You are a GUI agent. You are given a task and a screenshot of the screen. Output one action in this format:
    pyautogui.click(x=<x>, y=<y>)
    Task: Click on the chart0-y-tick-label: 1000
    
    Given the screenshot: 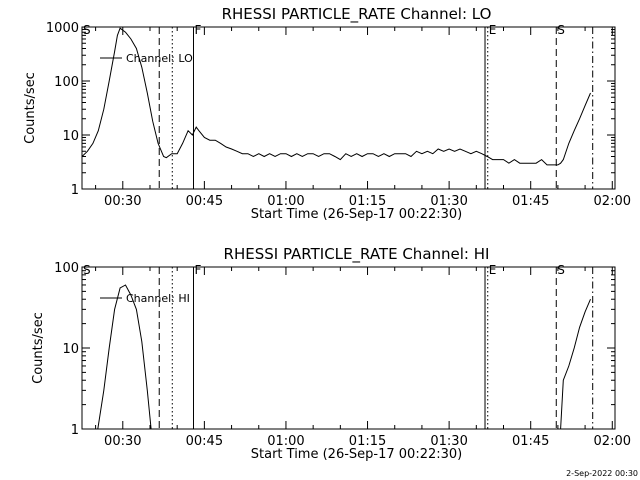 What is the action you would take?
    pyautogui.click(x=62, y=28)
    